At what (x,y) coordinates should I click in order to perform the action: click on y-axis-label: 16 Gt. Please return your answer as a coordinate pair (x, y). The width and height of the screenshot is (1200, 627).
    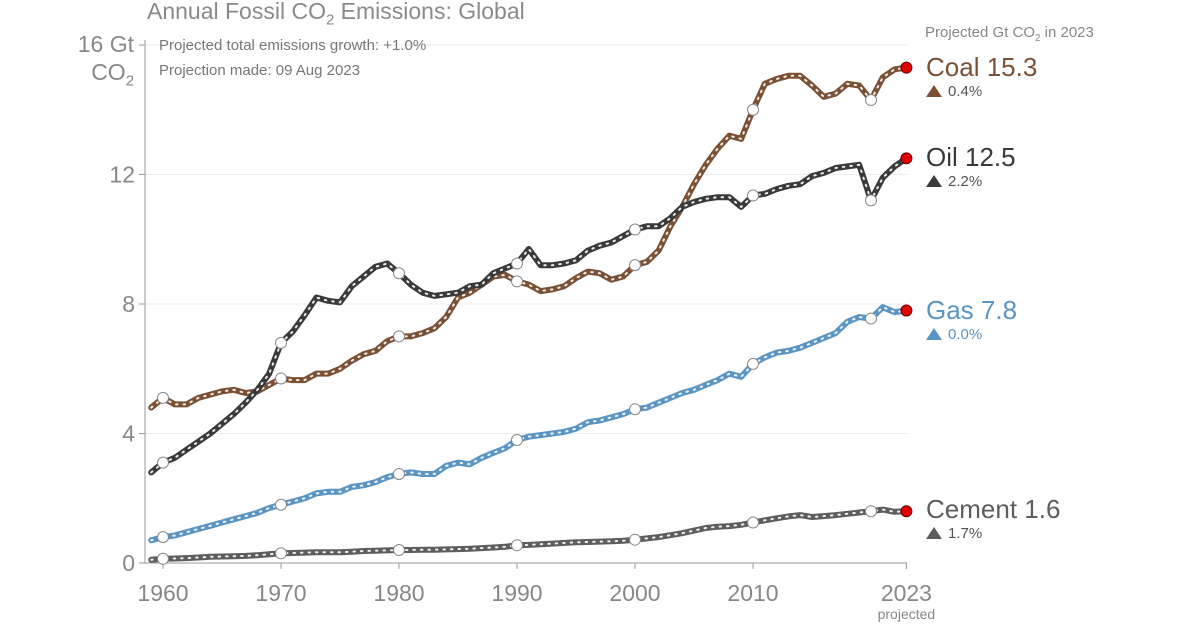
    Looking at the image, I should click on (105, 44).